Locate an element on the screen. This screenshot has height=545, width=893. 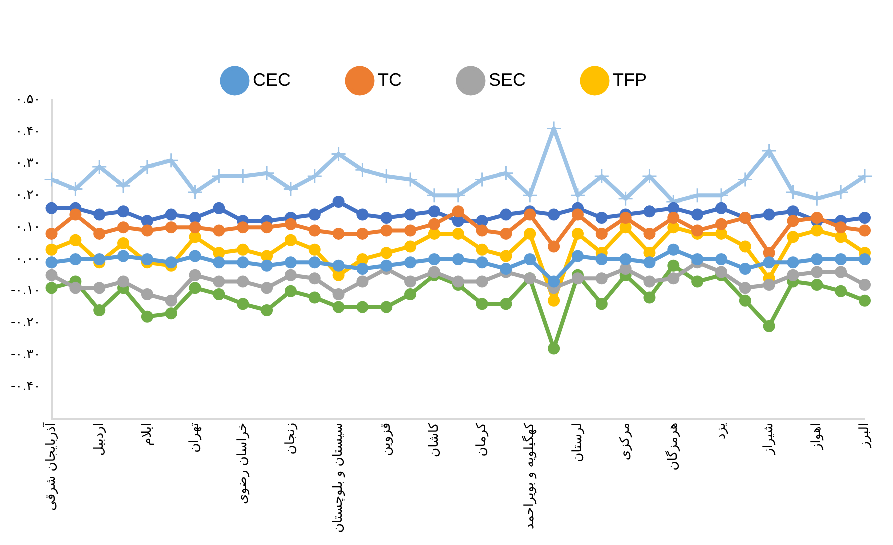
legend-label: TC is located at coordinates (390, 80).